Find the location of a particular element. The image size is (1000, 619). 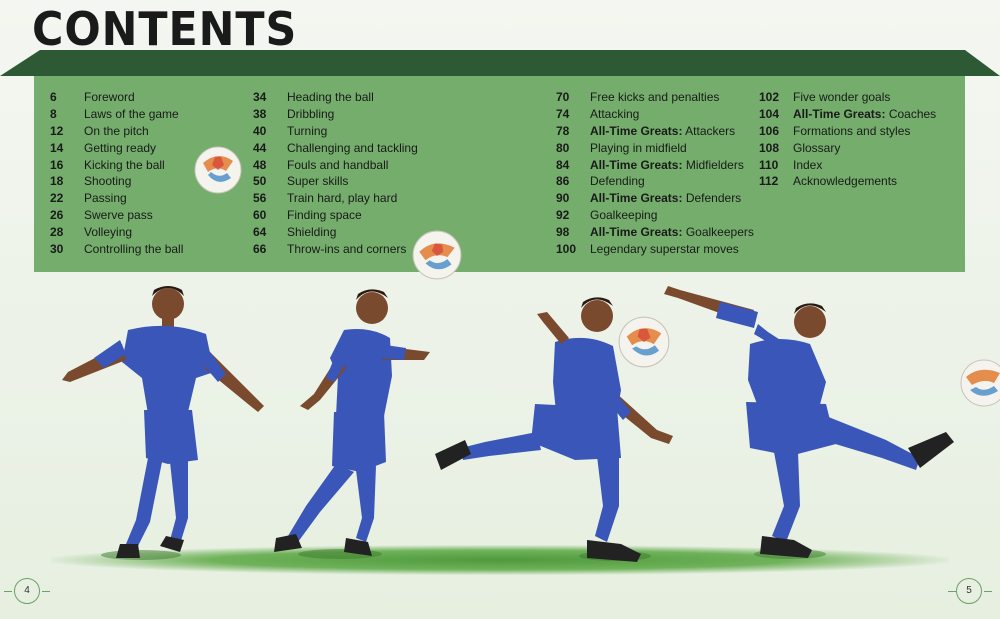

contents-board-roof is located at coordinates (500, 63).